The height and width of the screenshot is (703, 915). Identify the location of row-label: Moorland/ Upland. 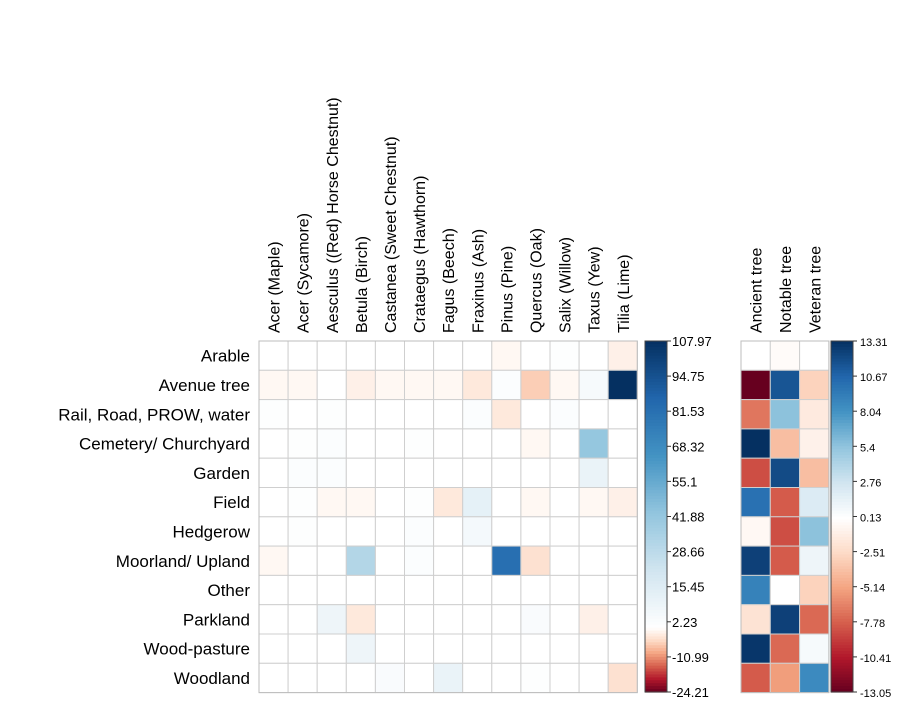
(183, 561).